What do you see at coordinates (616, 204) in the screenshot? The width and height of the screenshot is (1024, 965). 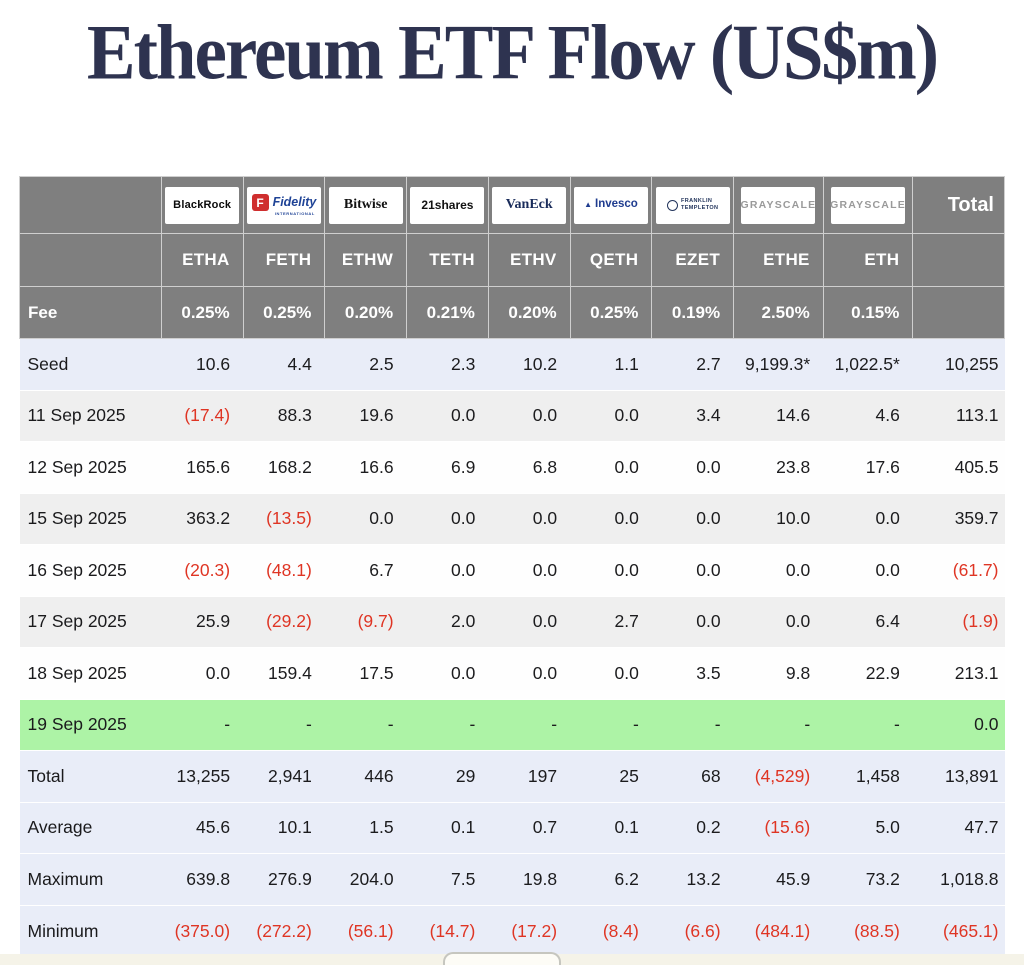 I see `invesco-logo-text: Invesco` at bounding box center [616, 204].